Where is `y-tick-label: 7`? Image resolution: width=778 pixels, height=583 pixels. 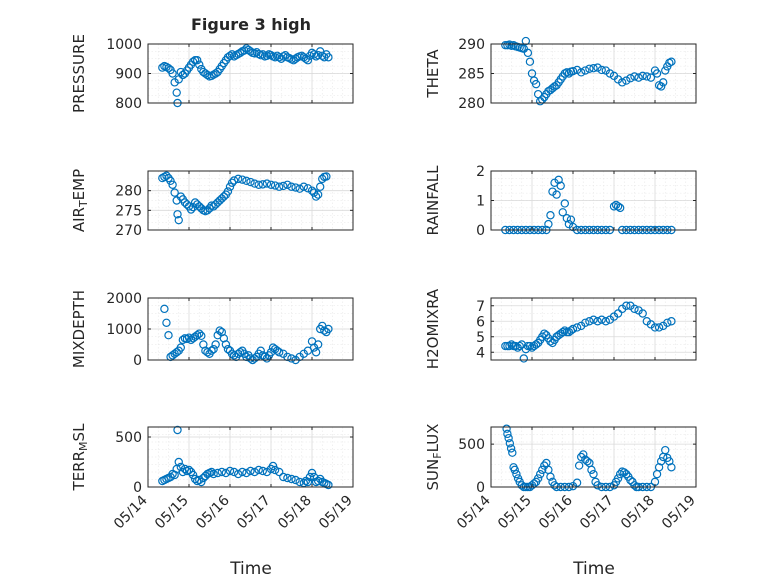
y-tick-label: 7 is located at coordinates (480, 307).